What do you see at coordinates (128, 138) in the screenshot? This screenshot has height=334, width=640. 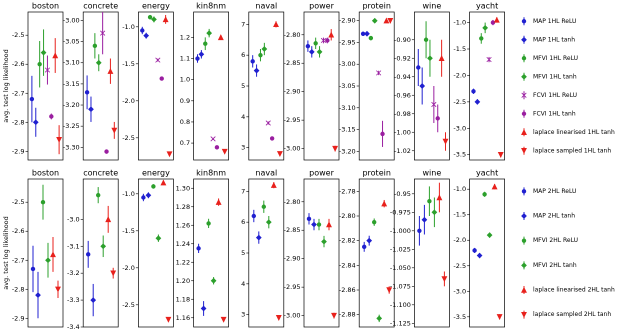 I see `y-tick-label: -2.5` at bounding box center [128, 138].